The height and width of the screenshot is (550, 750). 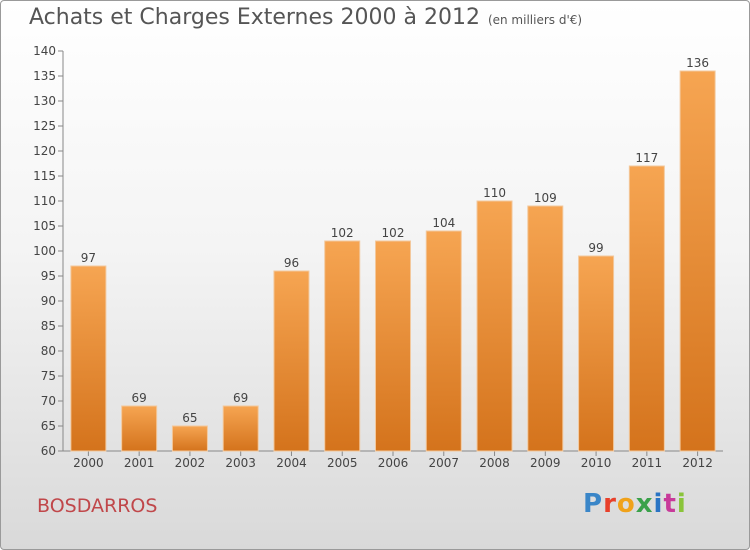 What do you see at coordinates (626, 504) in the screenshot?
I see `logo-letter: o` at bounding box center [626, 504].